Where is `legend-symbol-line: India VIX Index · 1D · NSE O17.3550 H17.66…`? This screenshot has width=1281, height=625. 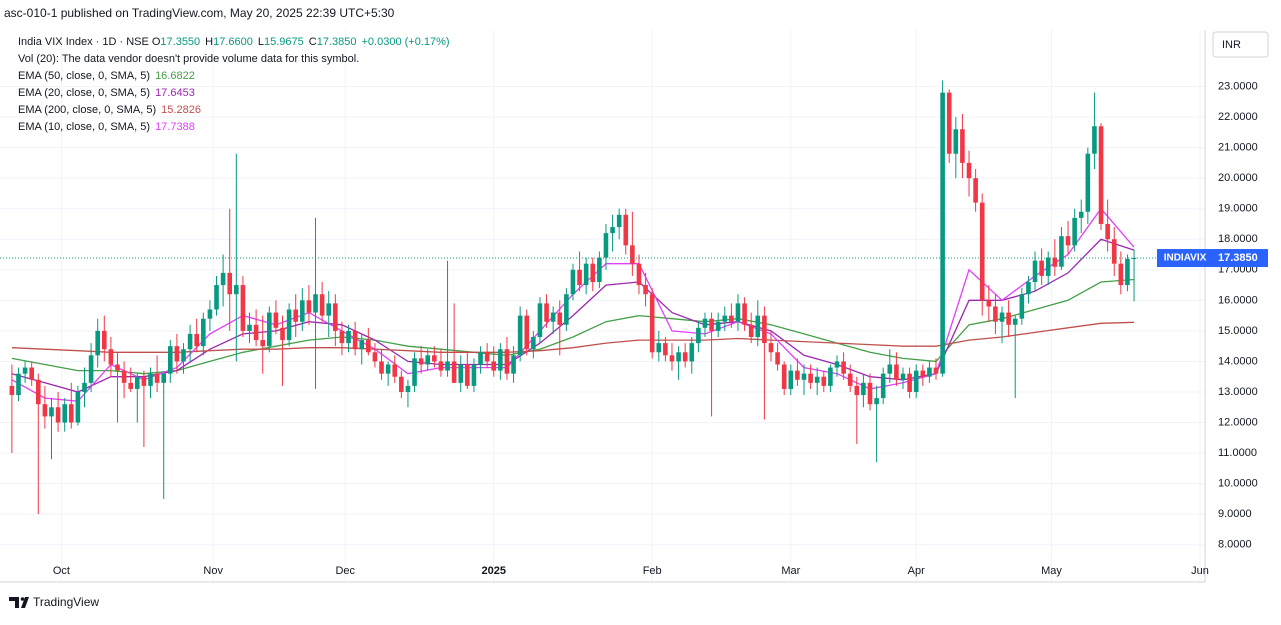
legend-symbol-line: India VIX Index · 1D · NSE O17.3550 H17.66… is located at coordinates (234, 42).